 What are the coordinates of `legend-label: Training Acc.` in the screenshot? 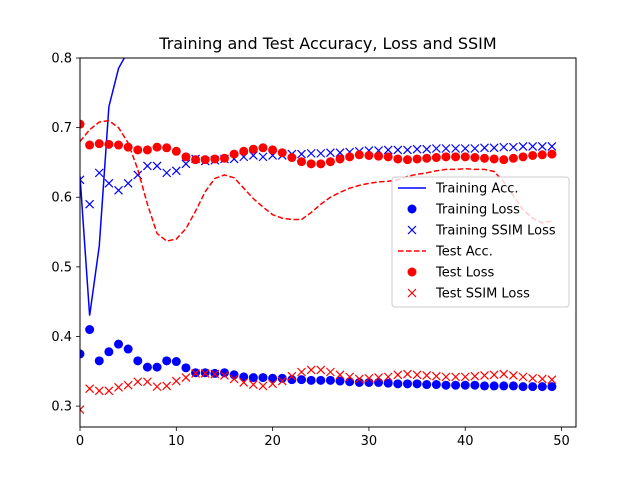 It's located at (477, 189).